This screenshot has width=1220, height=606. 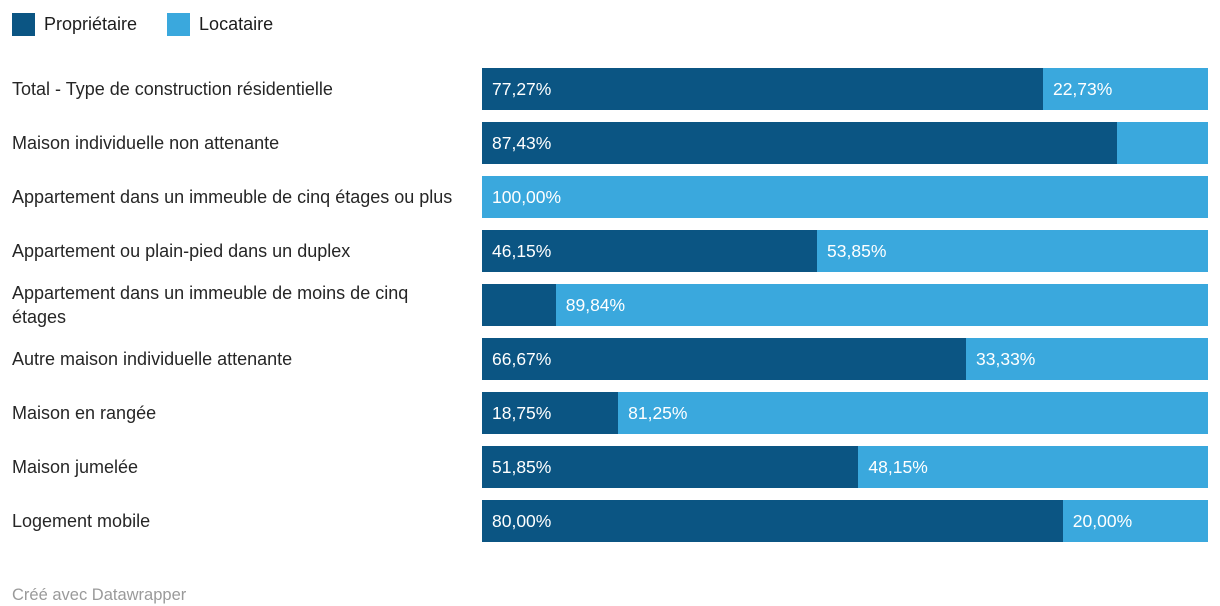 I want to click on bar-track: 100,00%, so click(x=845, y=197).